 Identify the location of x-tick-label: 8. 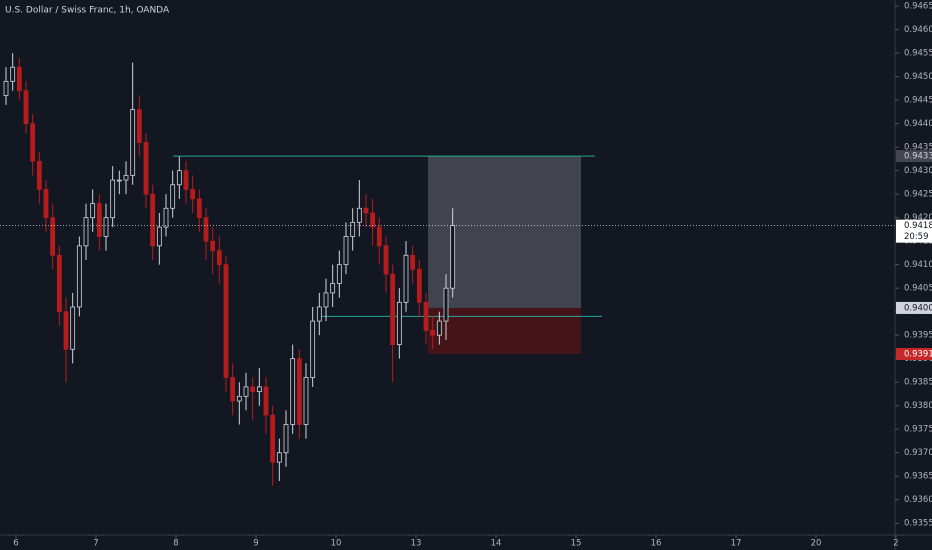
(175, 544).